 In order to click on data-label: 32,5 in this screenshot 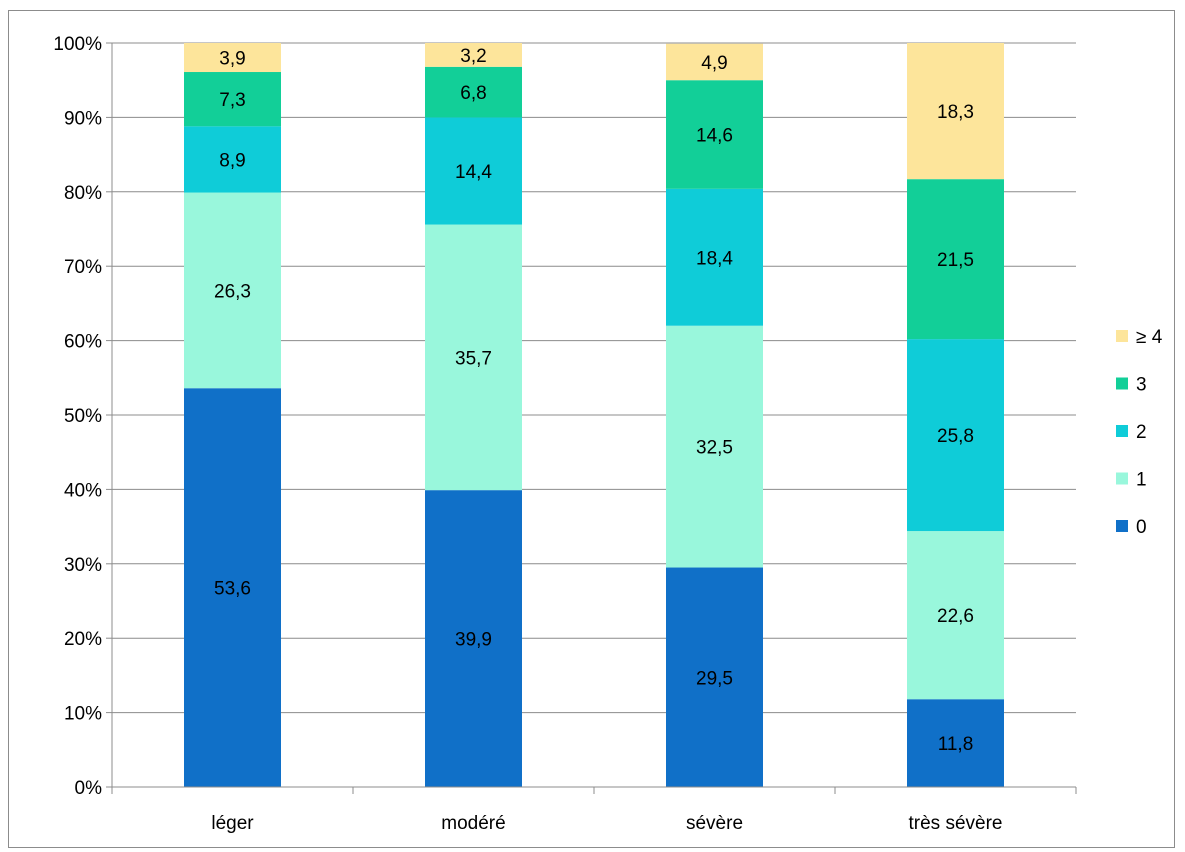, I will do `click(714, 448)`.